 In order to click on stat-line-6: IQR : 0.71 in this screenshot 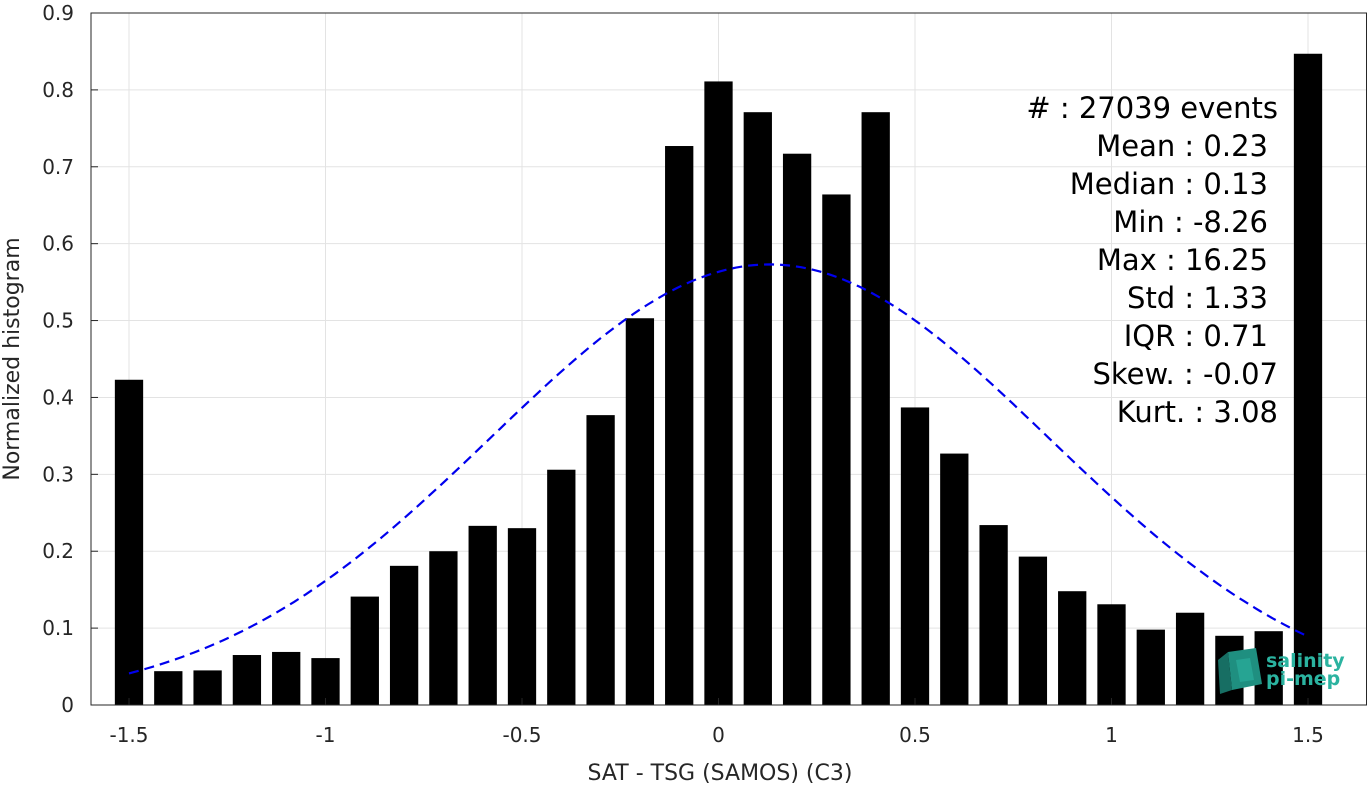, I will do `click(1196, 336)`.